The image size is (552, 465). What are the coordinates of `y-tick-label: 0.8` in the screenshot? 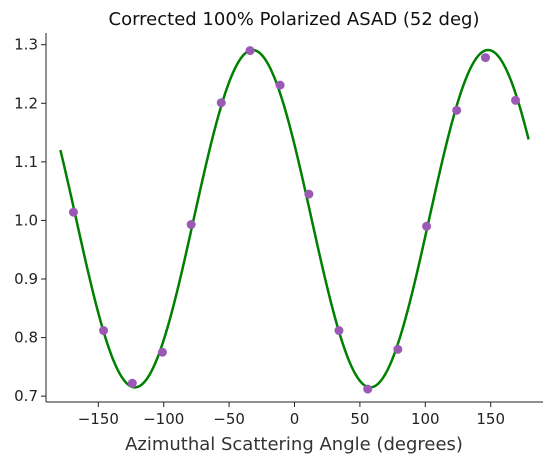 It's located at (26, 338).